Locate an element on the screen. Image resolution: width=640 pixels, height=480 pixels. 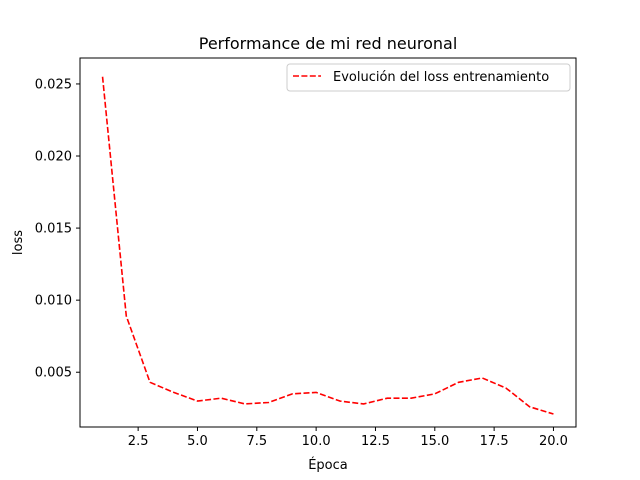
x-tick-label: 10.0 is located at coordinates (316, 441).